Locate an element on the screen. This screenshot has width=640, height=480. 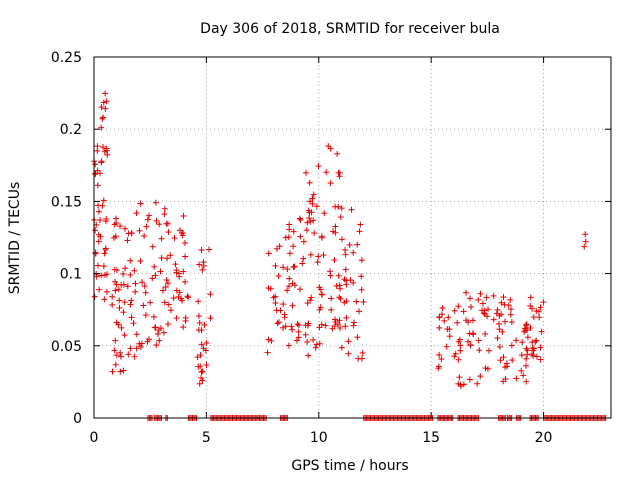
x-axis-label: GPS time / hours is located at coordinates (349, 466).